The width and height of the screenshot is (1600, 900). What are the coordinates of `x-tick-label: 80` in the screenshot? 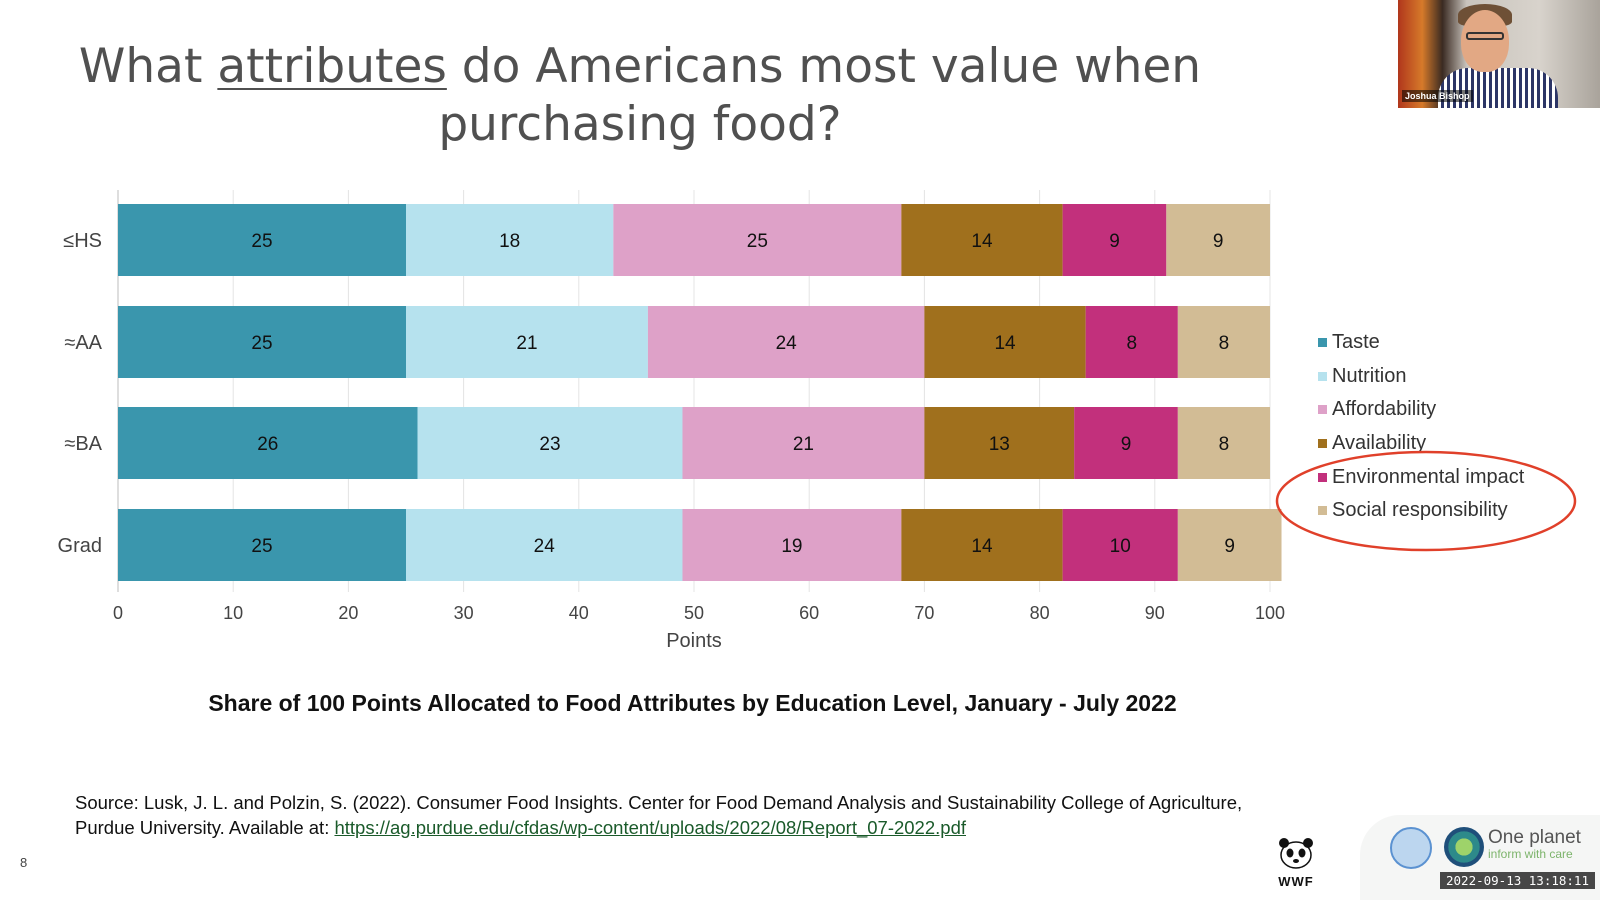 It's located at (1040, 613).